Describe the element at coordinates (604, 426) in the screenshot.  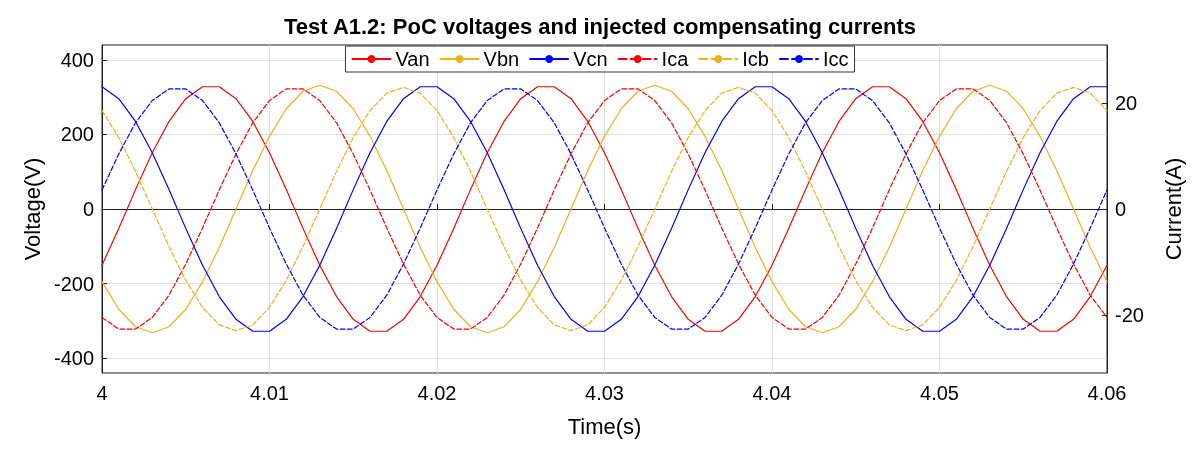
I see `x-axis-title: Time(s)` at that location.